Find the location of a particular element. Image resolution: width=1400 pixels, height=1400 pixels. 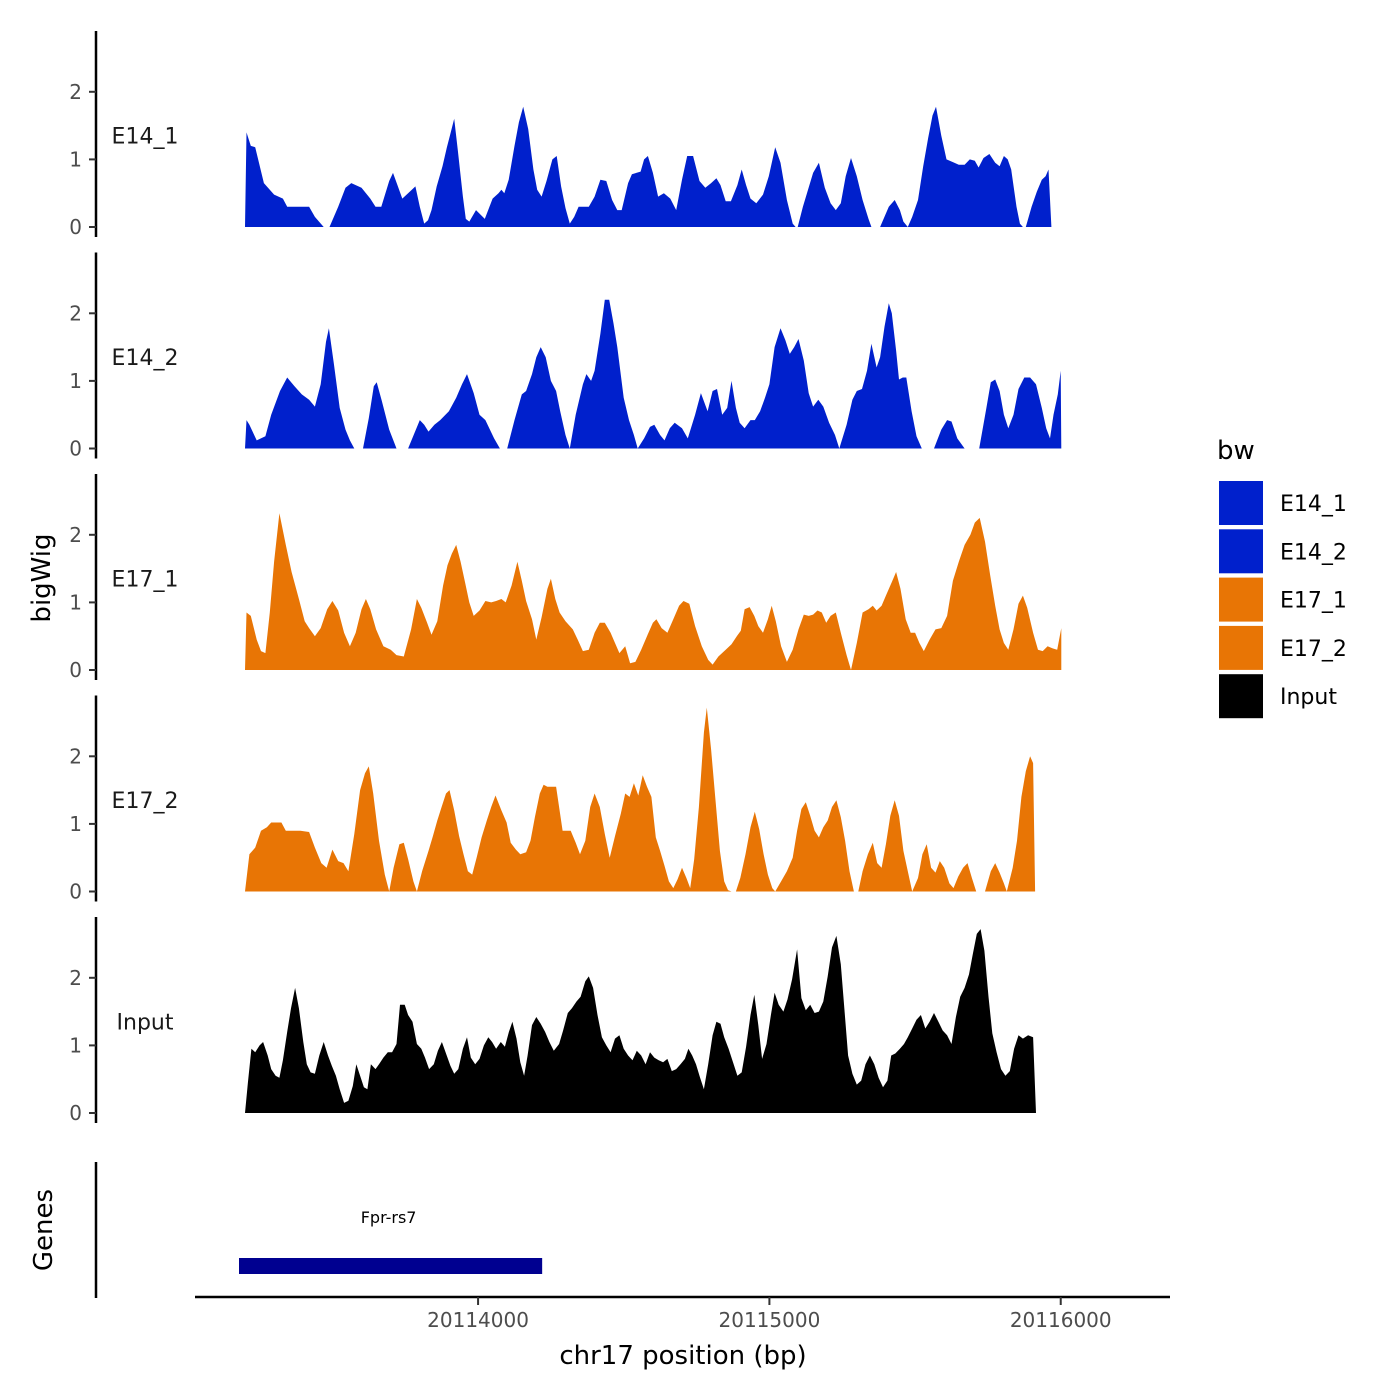

genes-track: Genes Fpr-rs7 is located at coordinates (286, 1230).